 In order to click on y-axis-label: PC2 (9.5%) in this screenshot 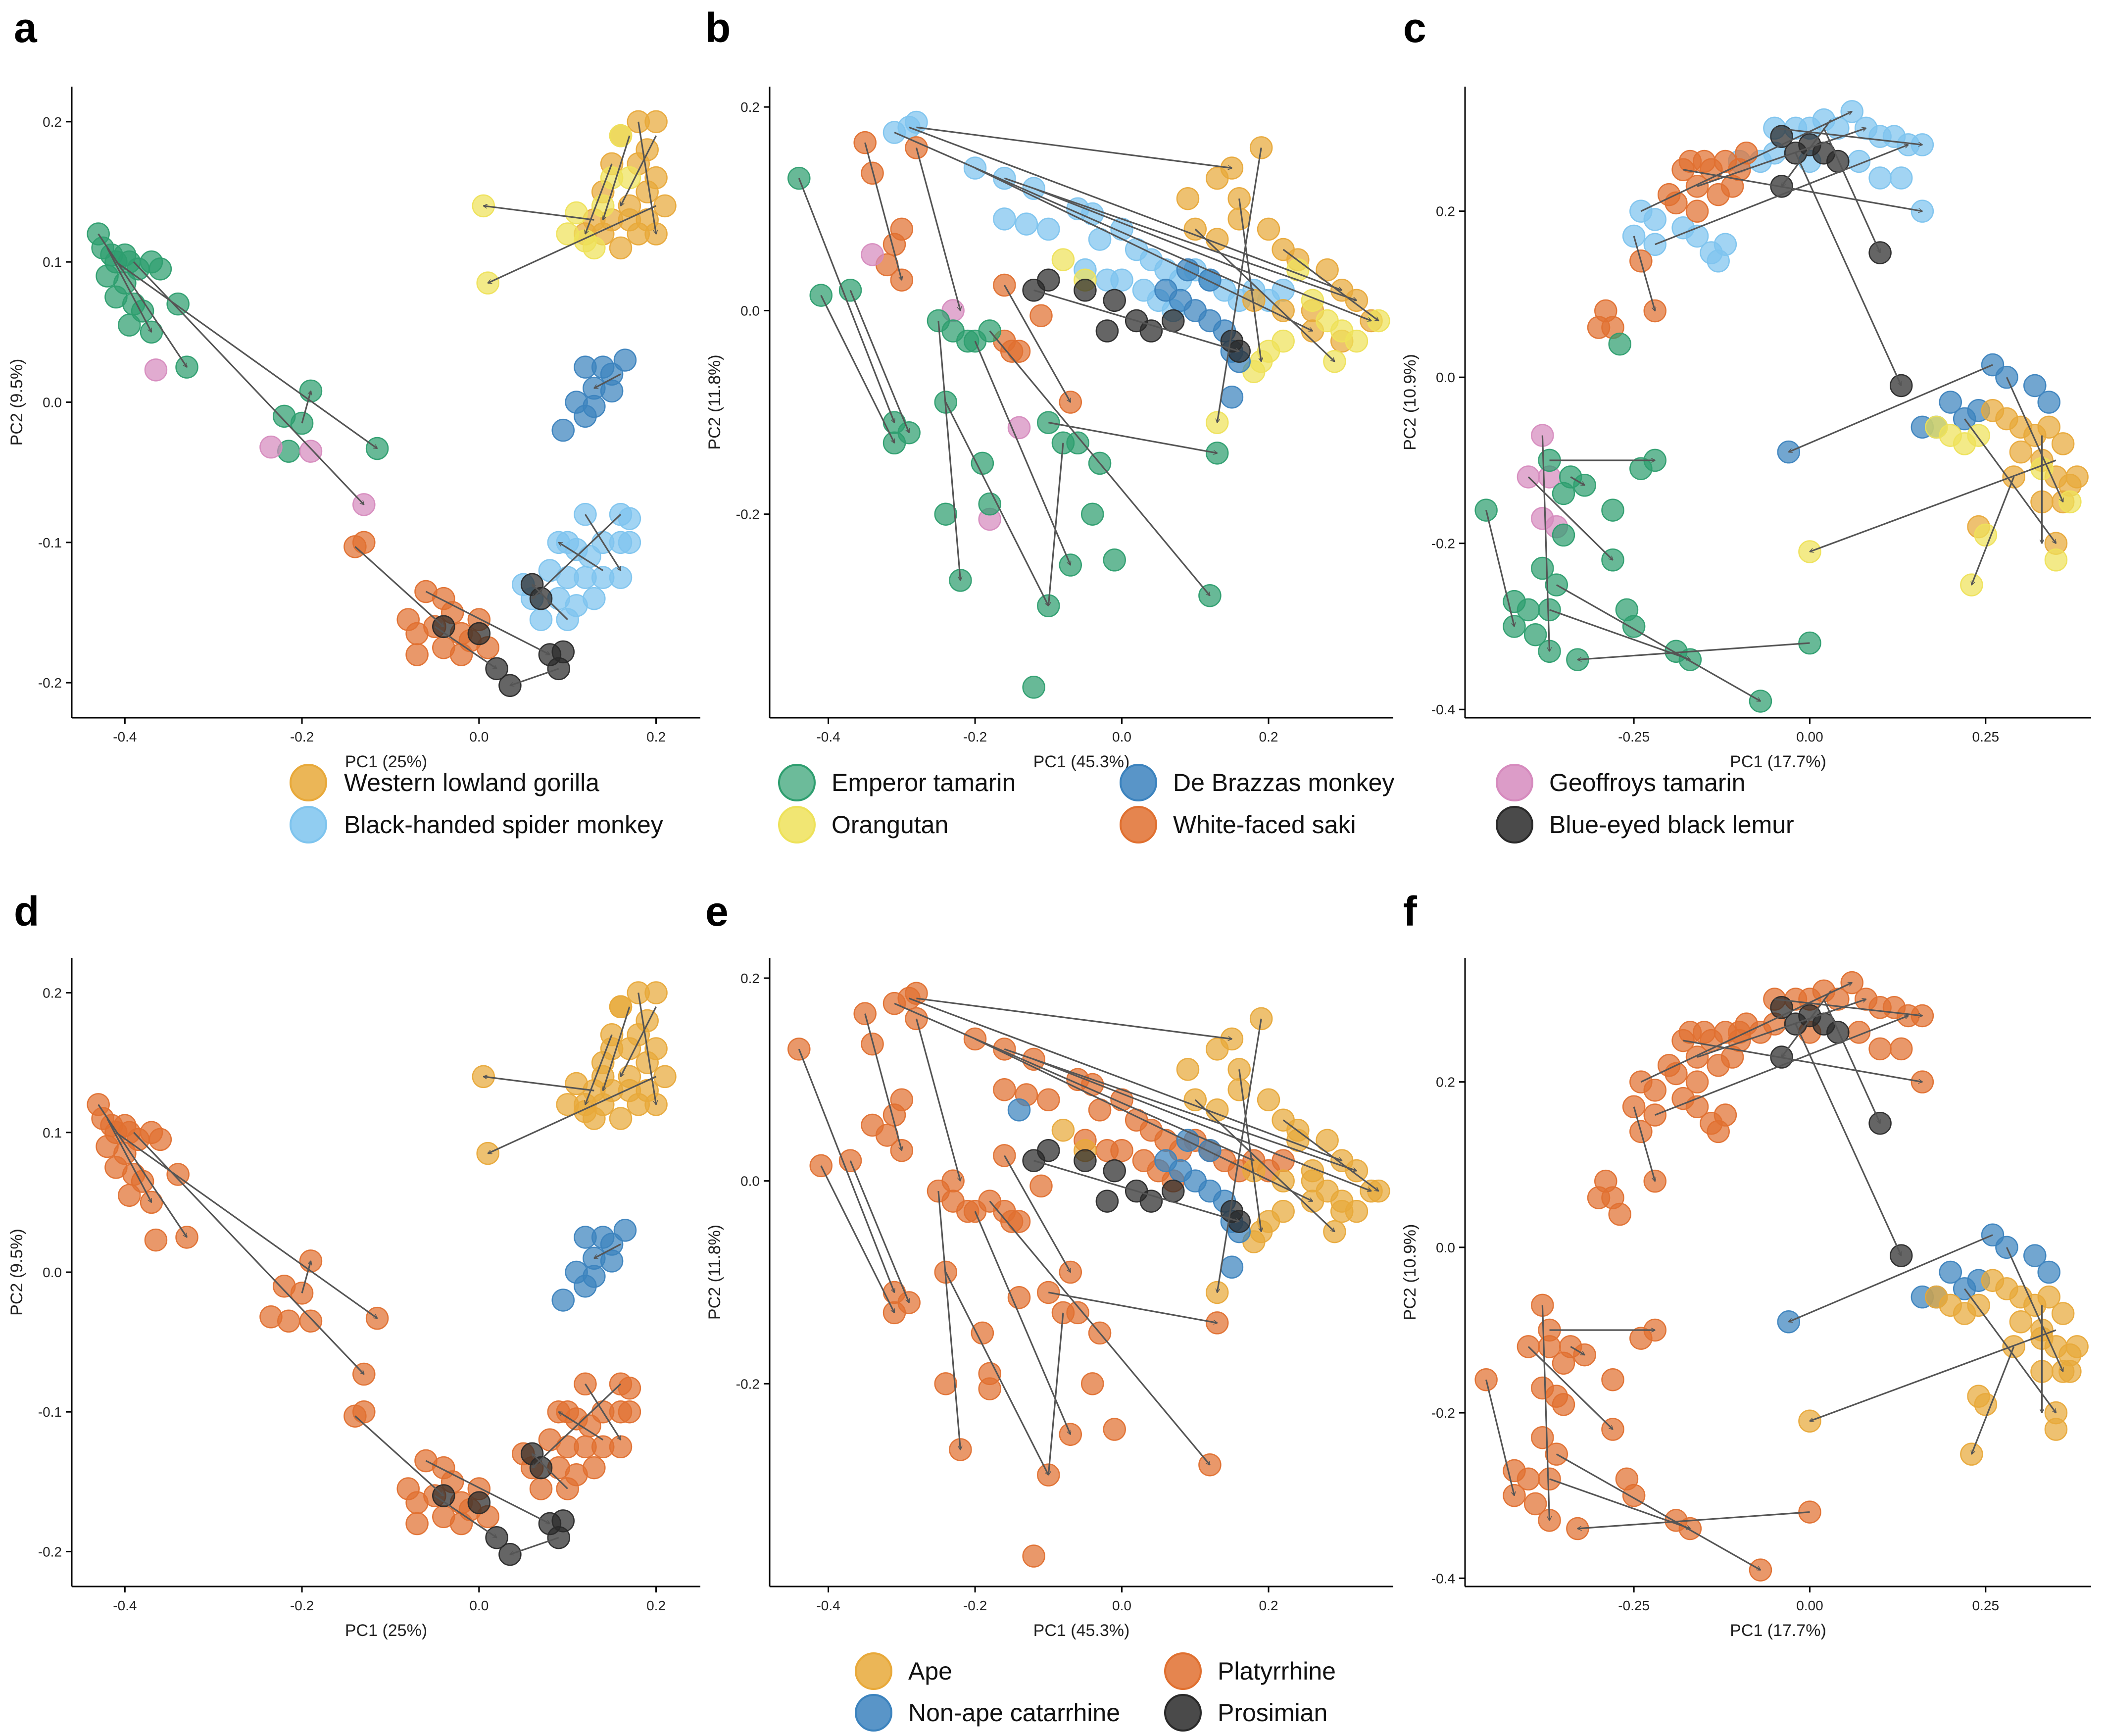, I will do `click(16, 402)`.